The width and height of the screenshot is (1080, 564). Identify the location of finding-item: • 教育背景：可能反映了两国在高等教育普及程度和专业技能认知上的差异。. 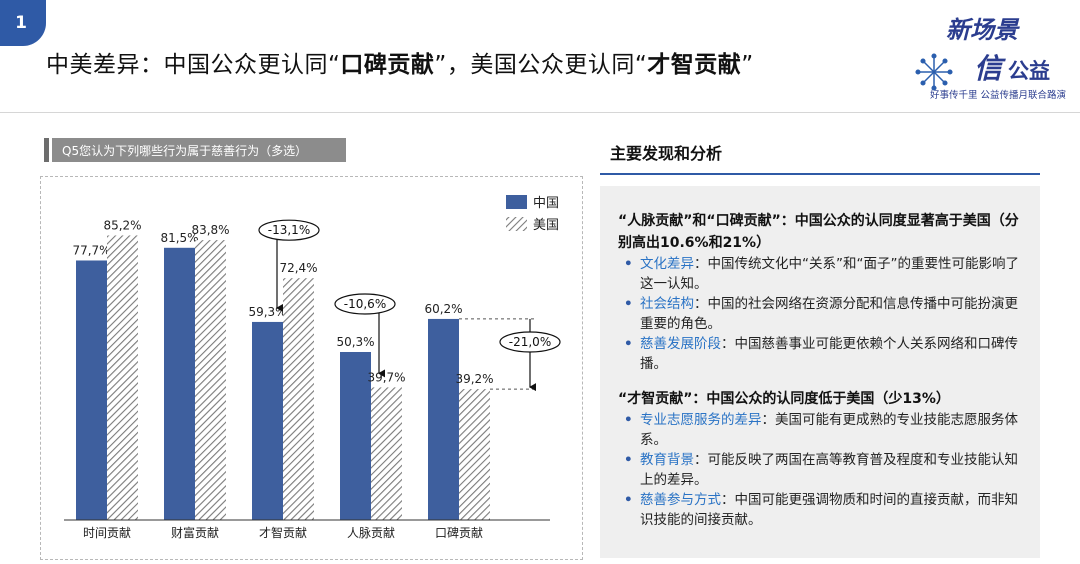
(821, 470).